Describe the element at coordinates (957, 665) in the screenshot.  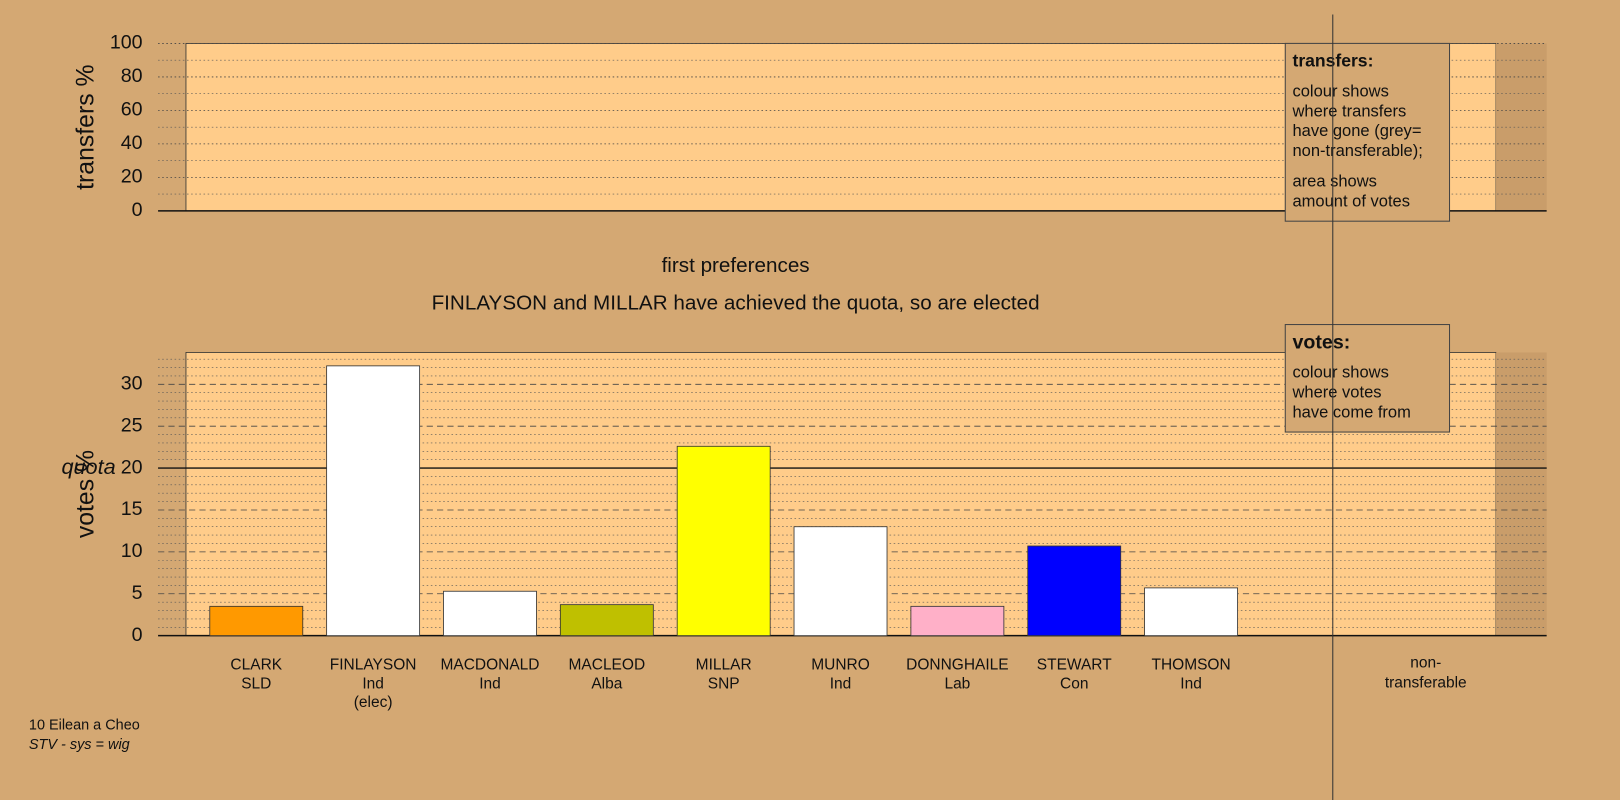
I see `x-tick-label: DONNGHAILE` at that location.